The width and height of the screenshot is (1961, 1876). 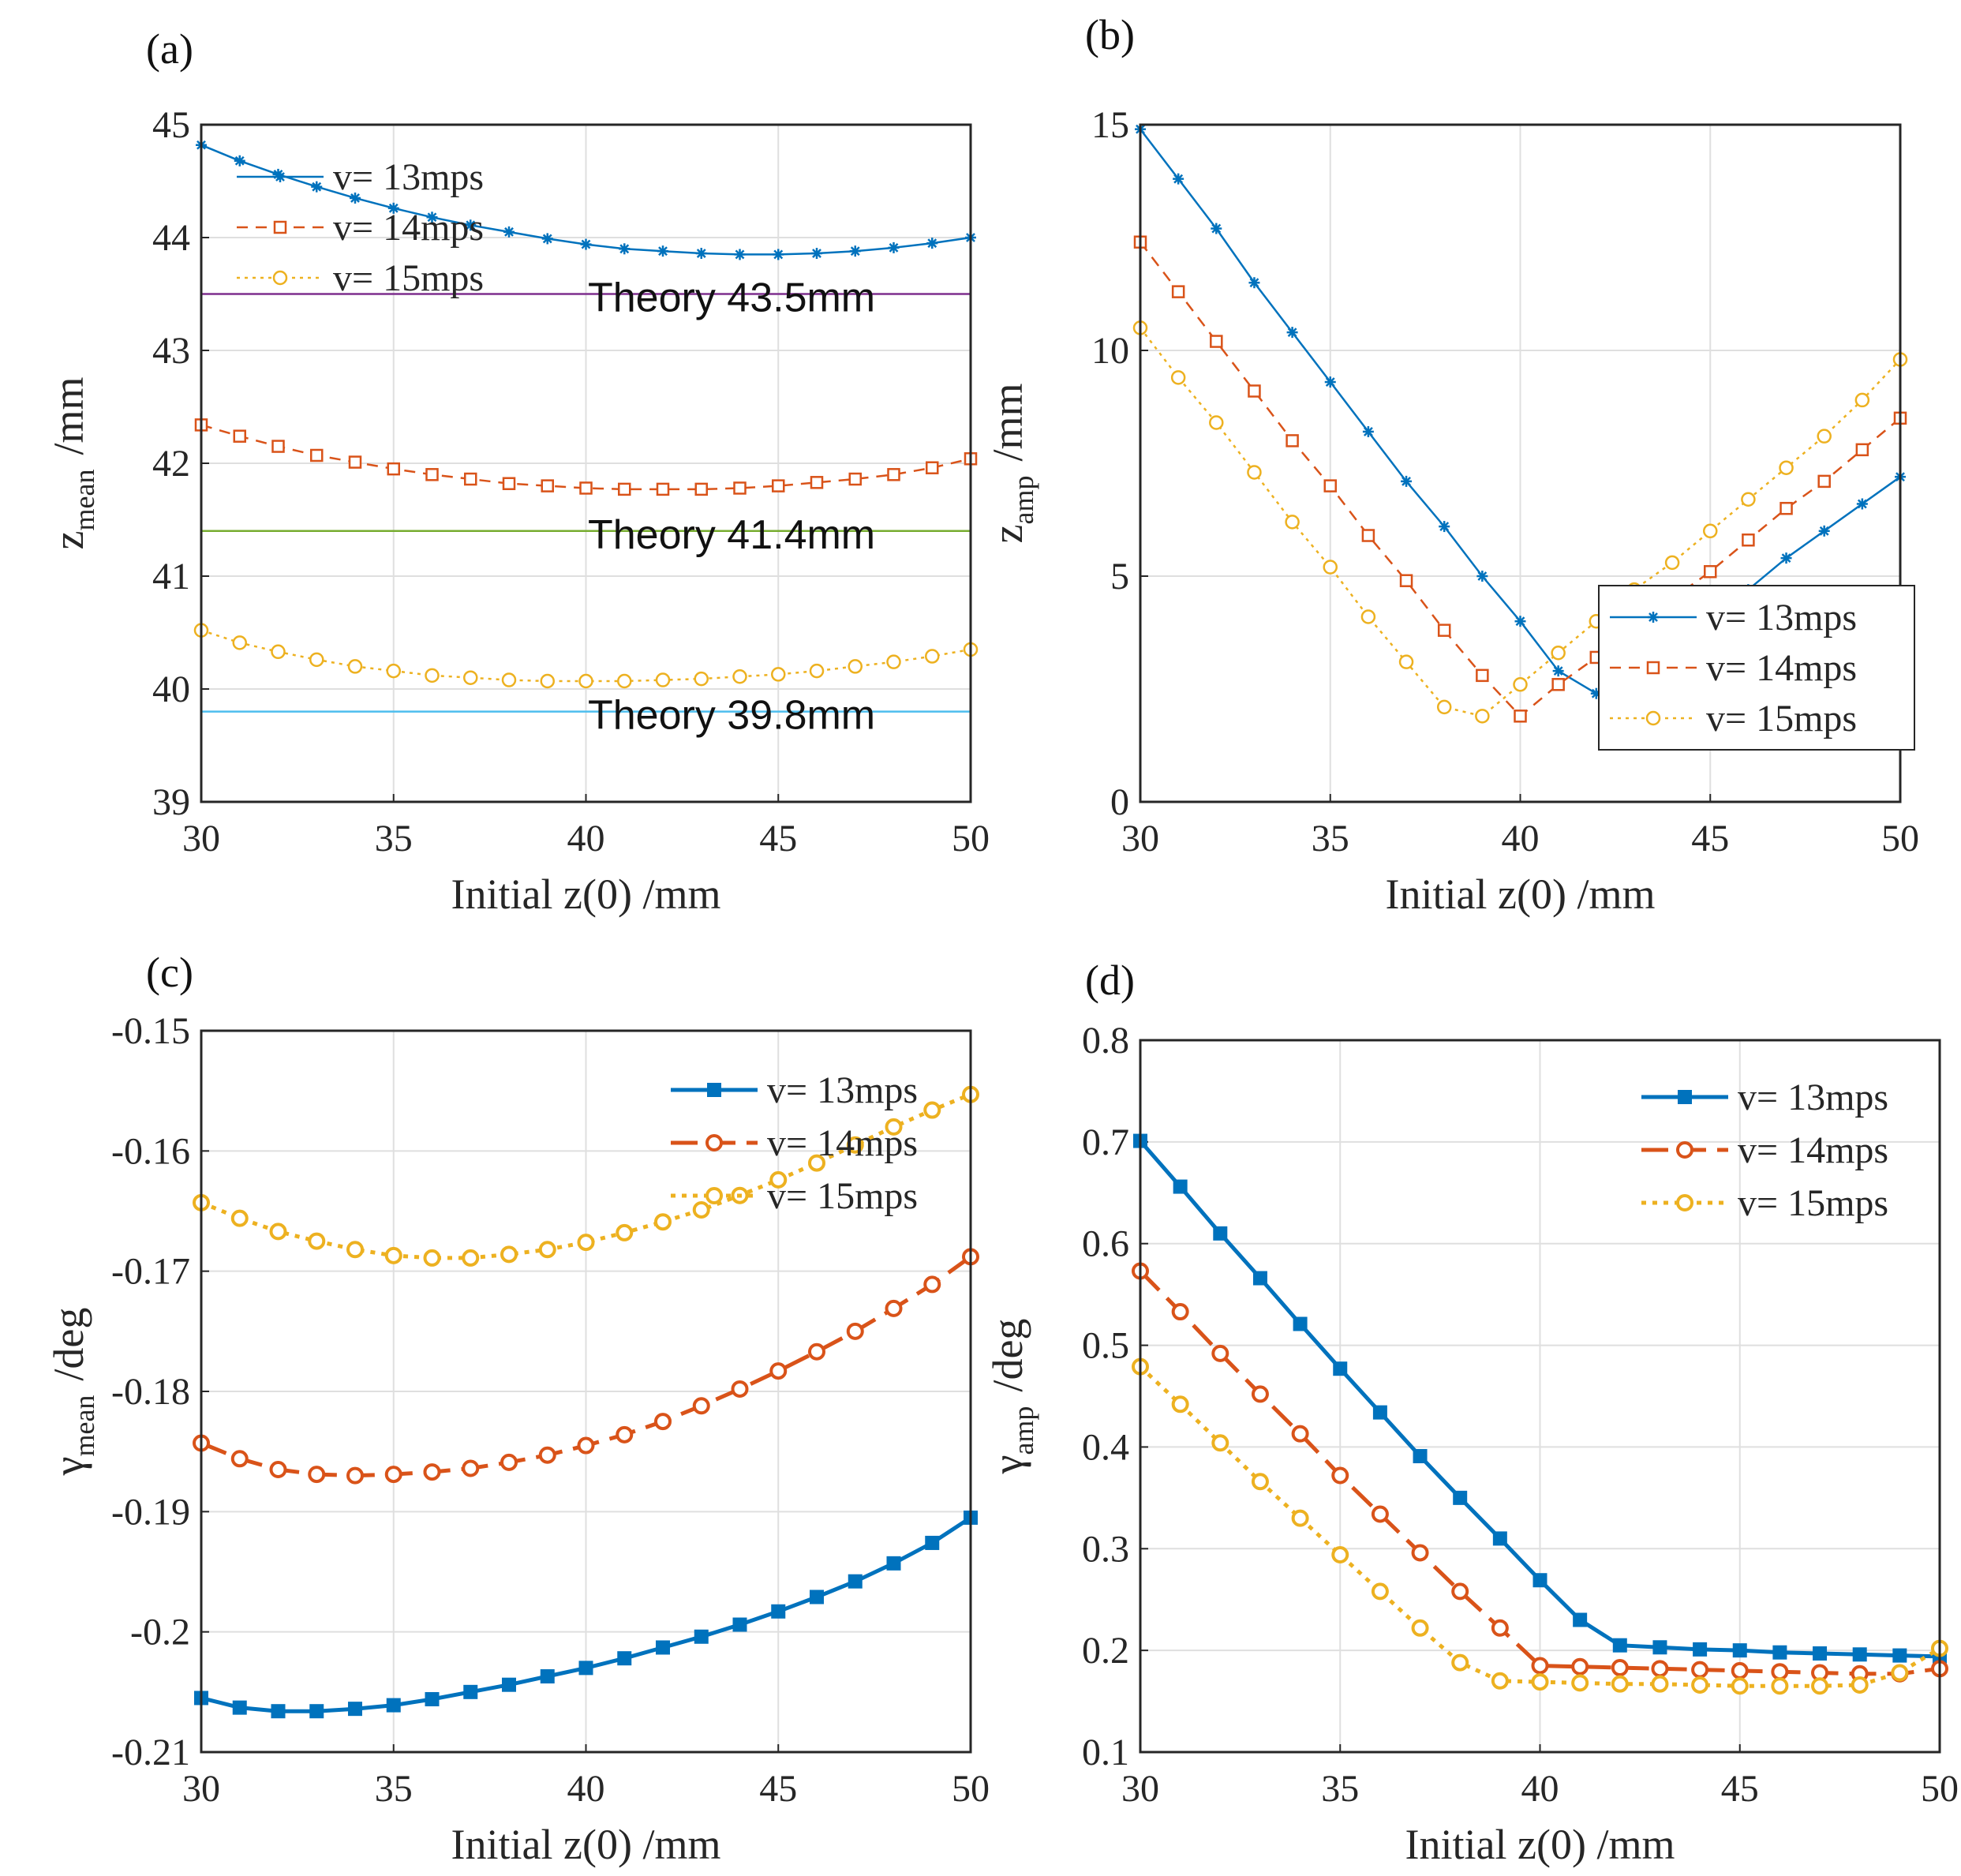 What do you see at coordinates (1540, 1789) in the screenshot?
I see `x-tick-label: 40` at bounding box center [1540, 1789].